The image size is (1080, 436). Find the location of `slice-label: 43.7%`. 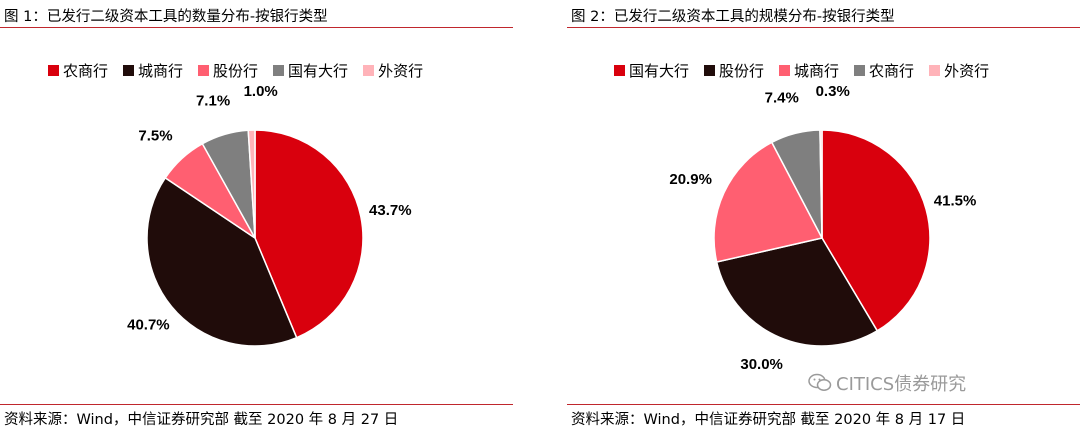

slice-label: 43.7% is located at coordinates (390, 210).